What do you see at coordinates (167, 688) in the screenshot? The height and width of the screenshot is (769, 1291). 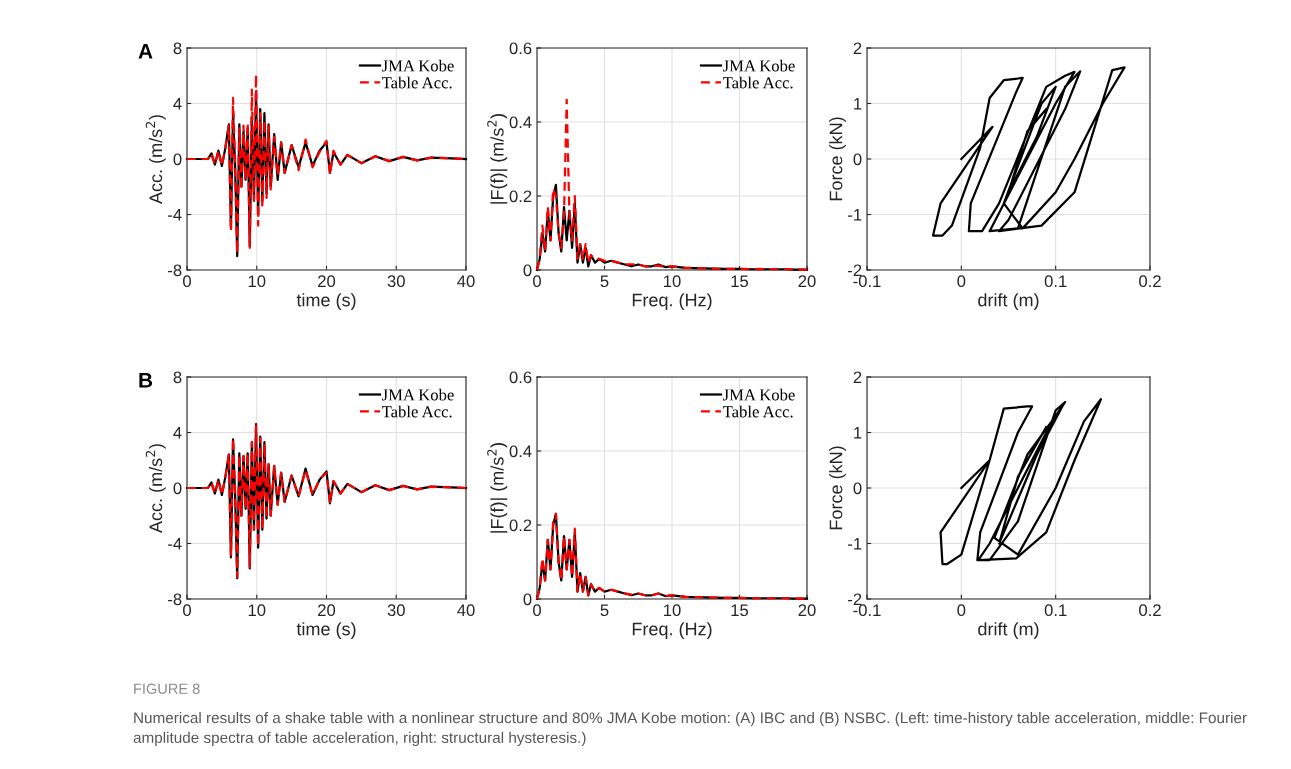 I see `caption: FIGURE 8` at bounding box center [167, 688].